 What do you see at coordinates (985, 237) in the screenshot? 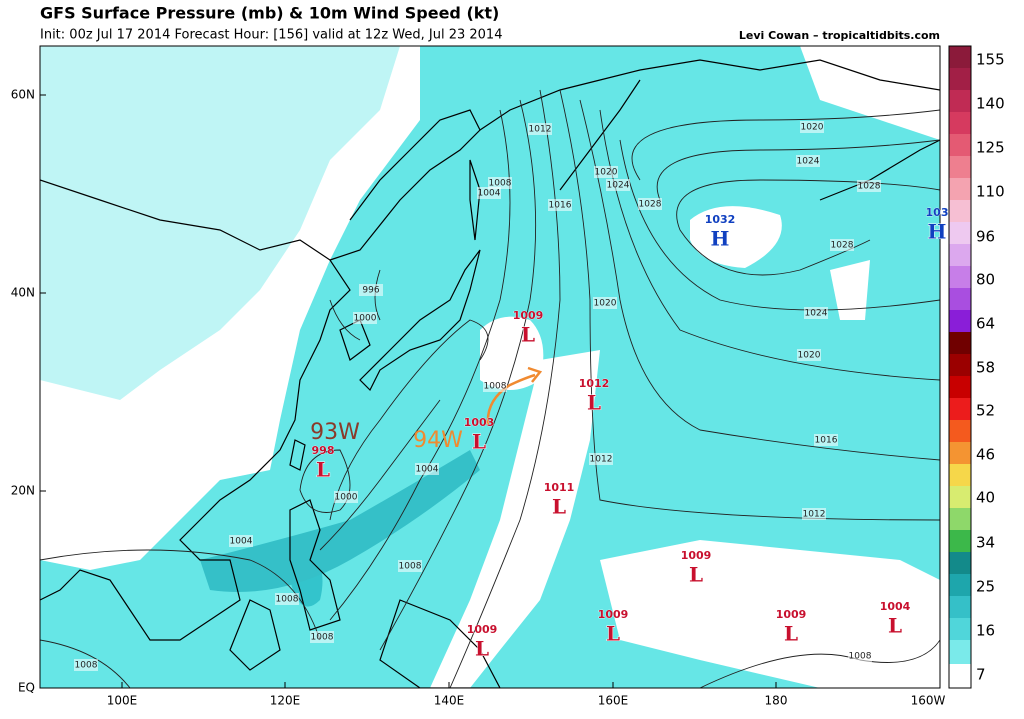
I see `colorbar-label: 96` at bounding box center [985, 237].